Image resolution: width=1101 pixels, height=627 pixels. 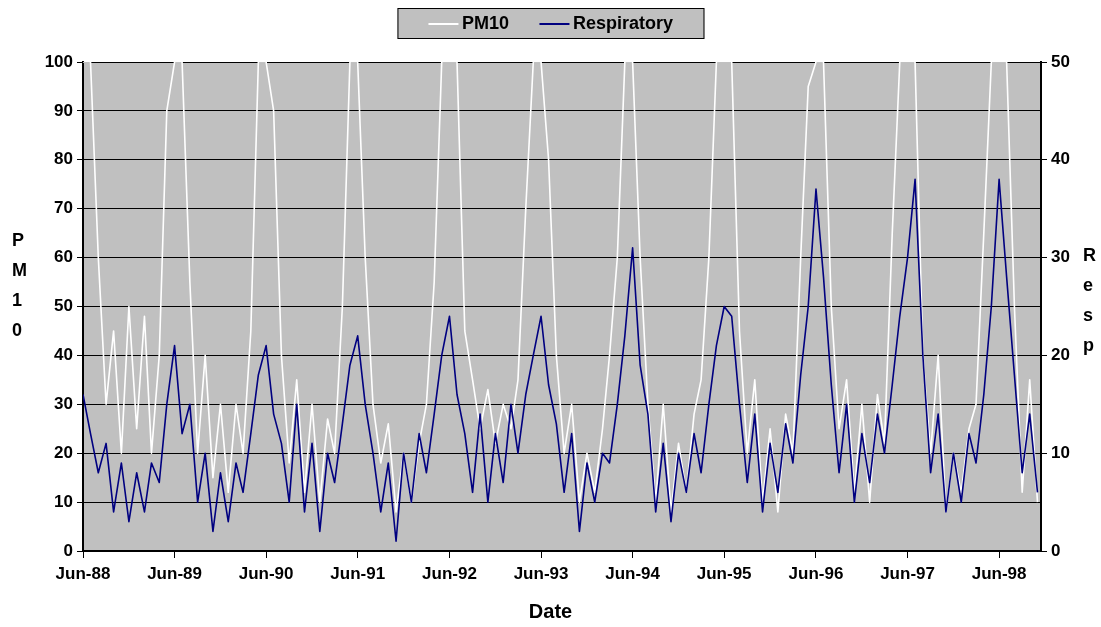 What do you see at coordinates (63, 355) in the screenshot?
I see `y-tick-label: 40` at bounding box center [63, 355].